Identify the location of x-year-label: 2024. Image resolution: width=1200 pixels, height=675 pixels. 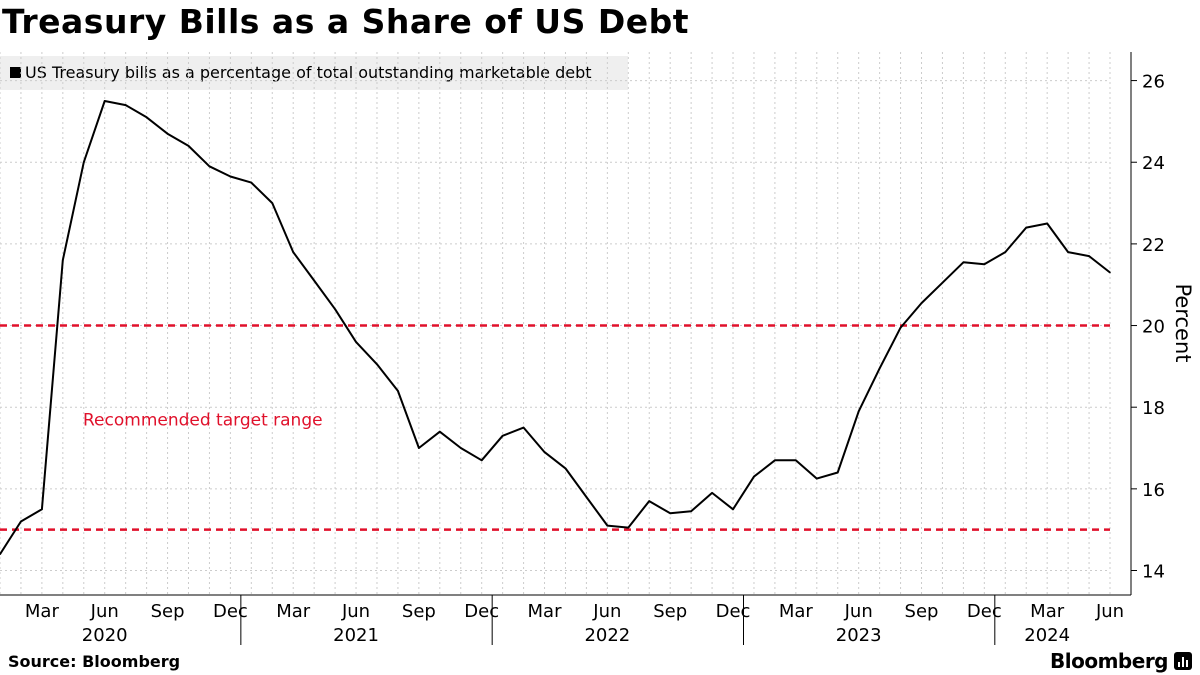
(1047, 635).